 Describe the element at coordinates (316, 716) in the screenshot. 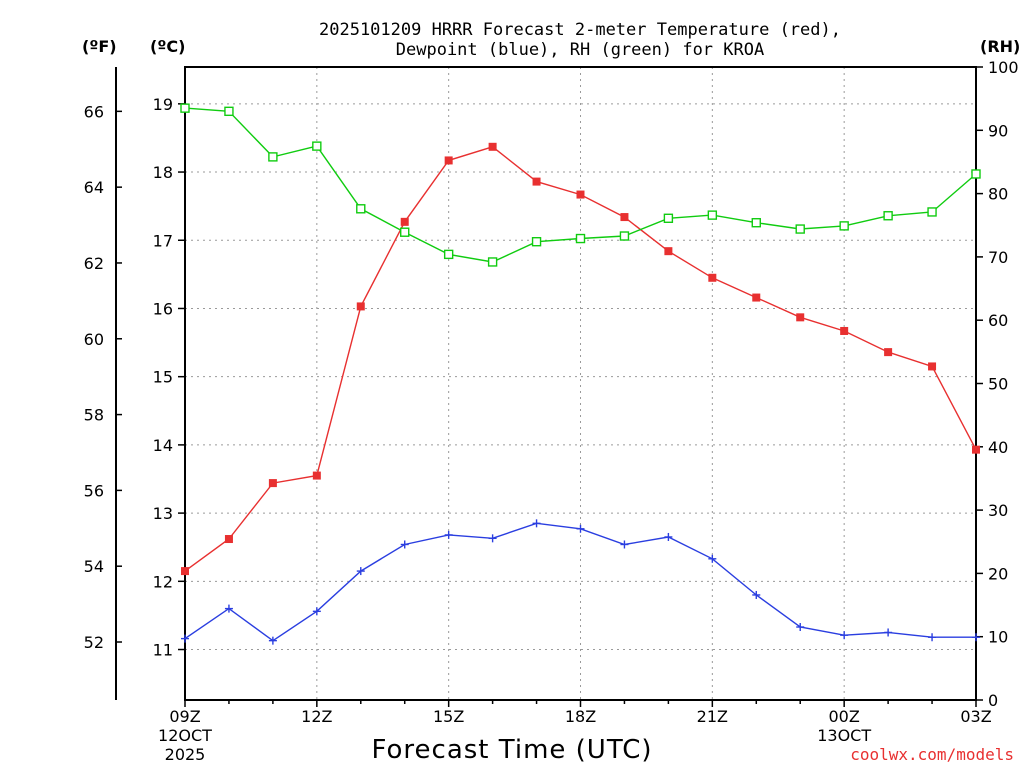

I see `x-tick-label: 12Z` at that location.